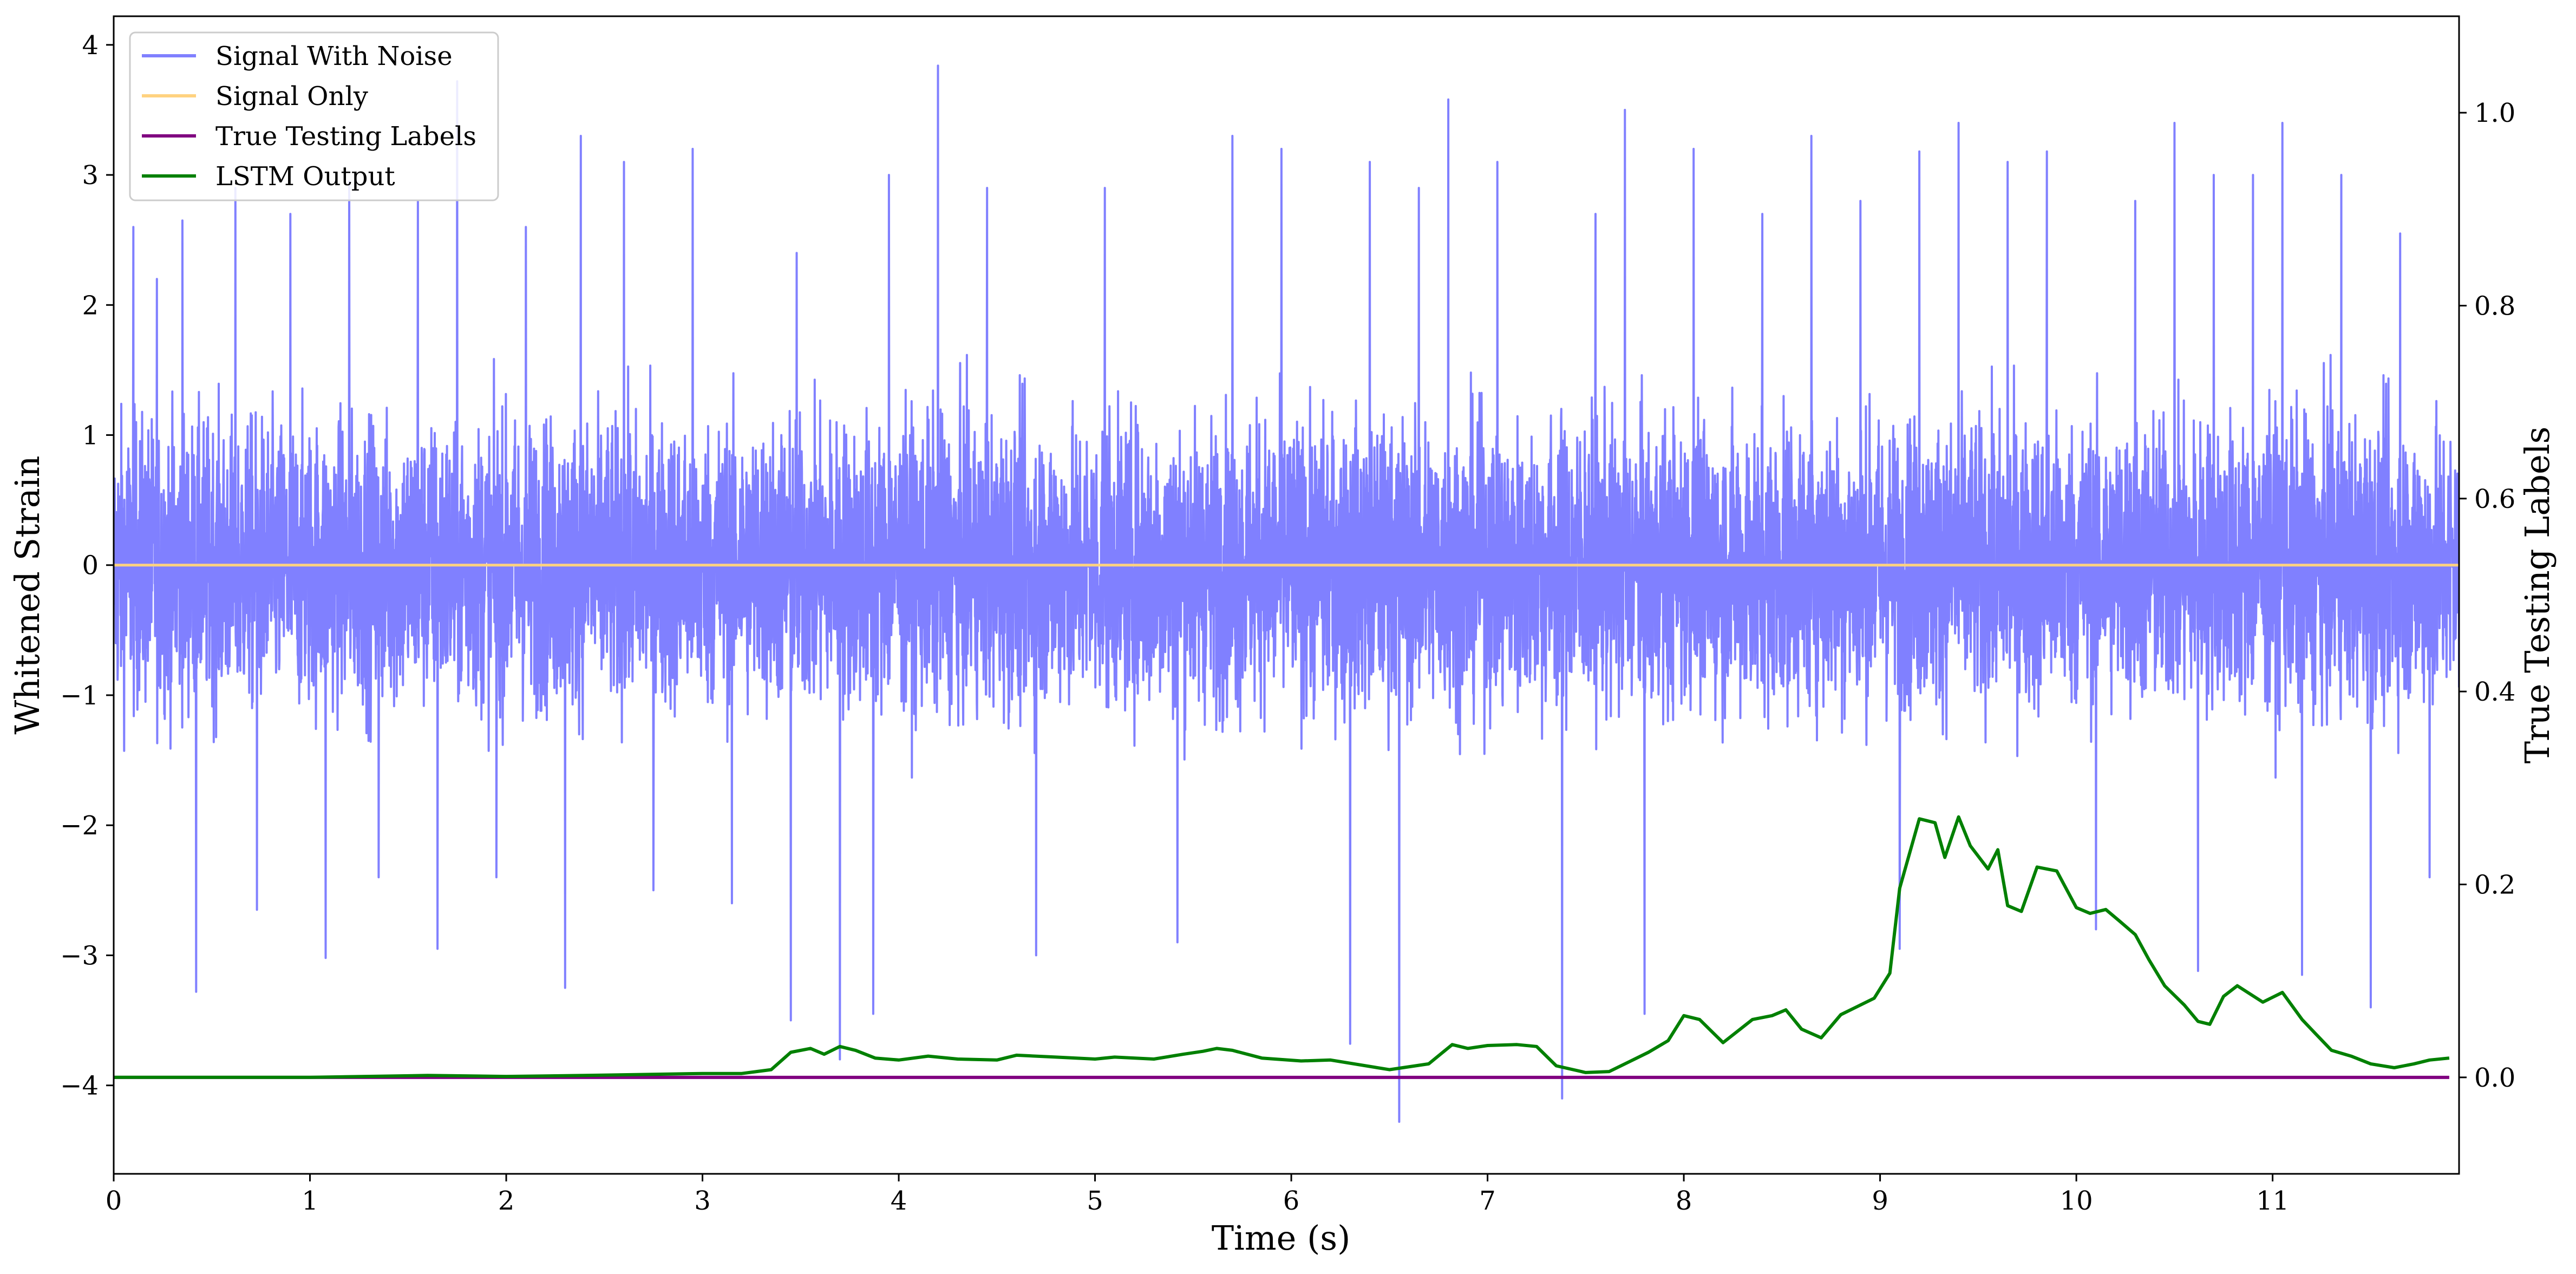 The image size is (2576, 1274). What do you see at coordinates (2537, 595) in the screenshot?
I see `y2-axis-label: True Testing Labels` at bounding box center [2537, 595].